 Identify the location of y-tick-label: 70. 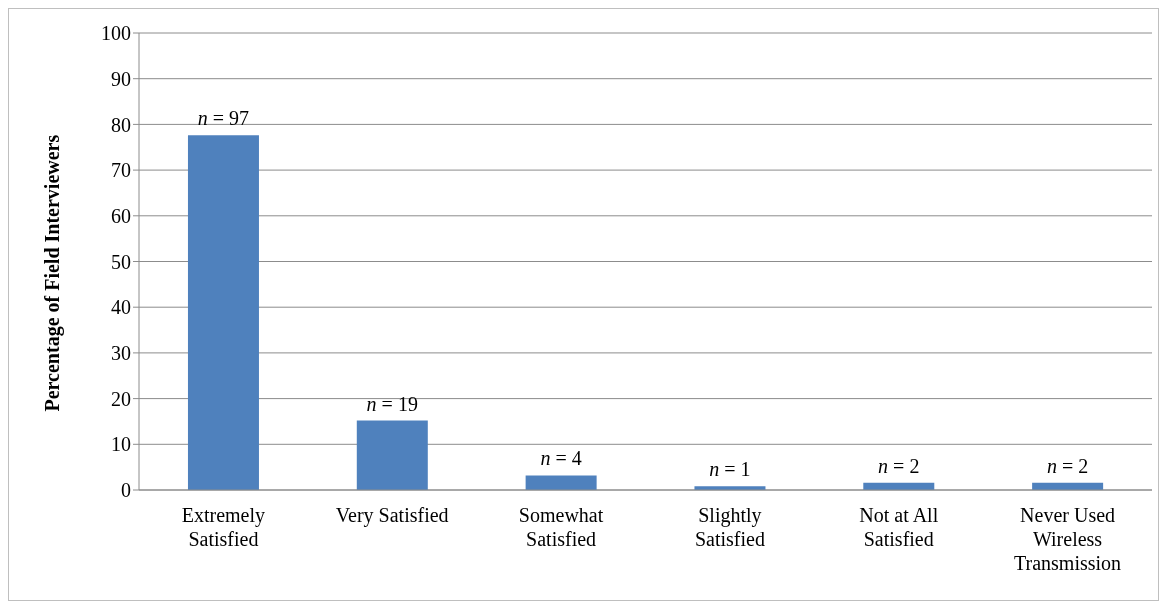
(121, 170).